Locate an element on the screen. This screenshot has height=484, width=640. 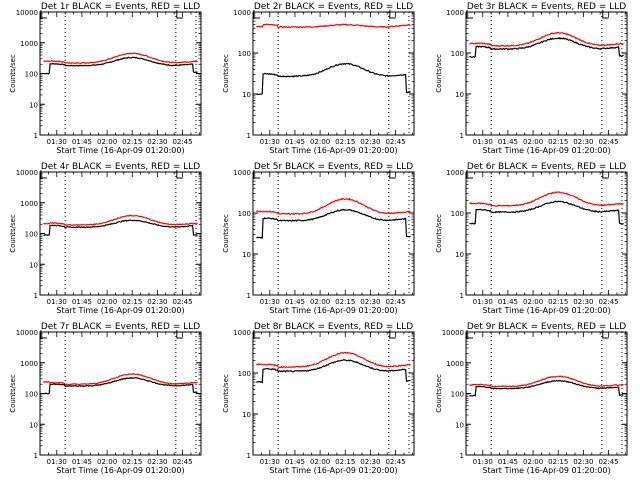
panel-title: Det 2r BLACK = Events, RED = LLD is located at coordinates (333, 7).